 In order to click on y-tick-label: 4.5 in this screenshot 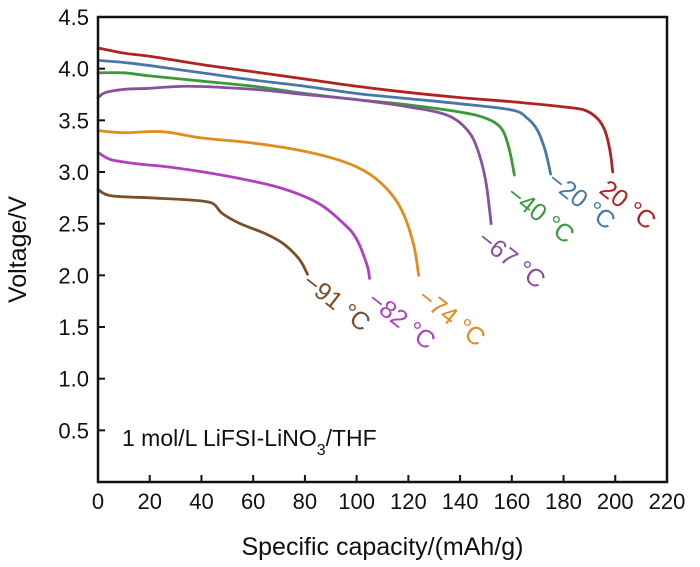, I will do `click(73, 17)`.